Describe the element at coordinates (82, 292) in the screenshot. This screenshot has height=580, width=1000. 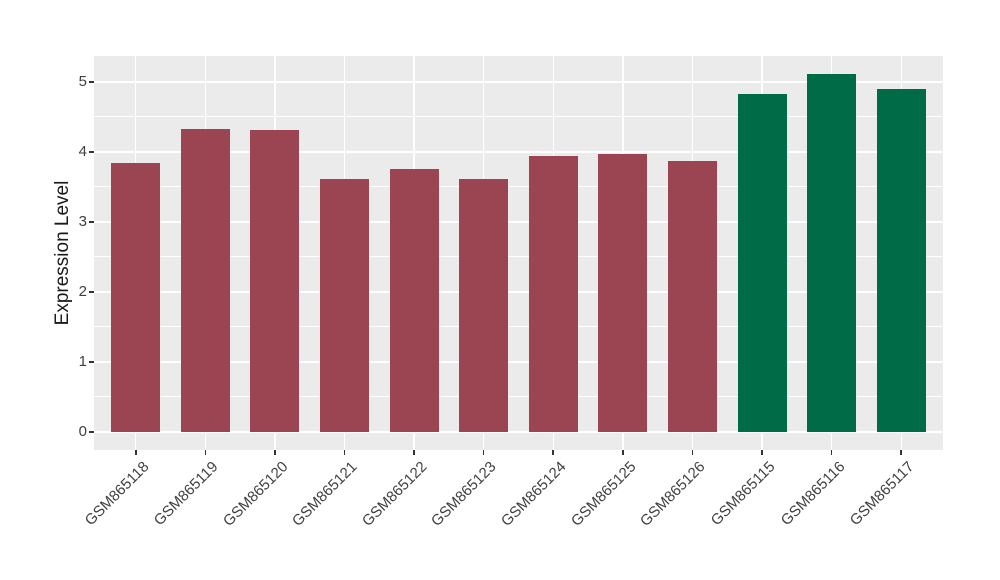
I see `y-tick-label: 2` at that location.